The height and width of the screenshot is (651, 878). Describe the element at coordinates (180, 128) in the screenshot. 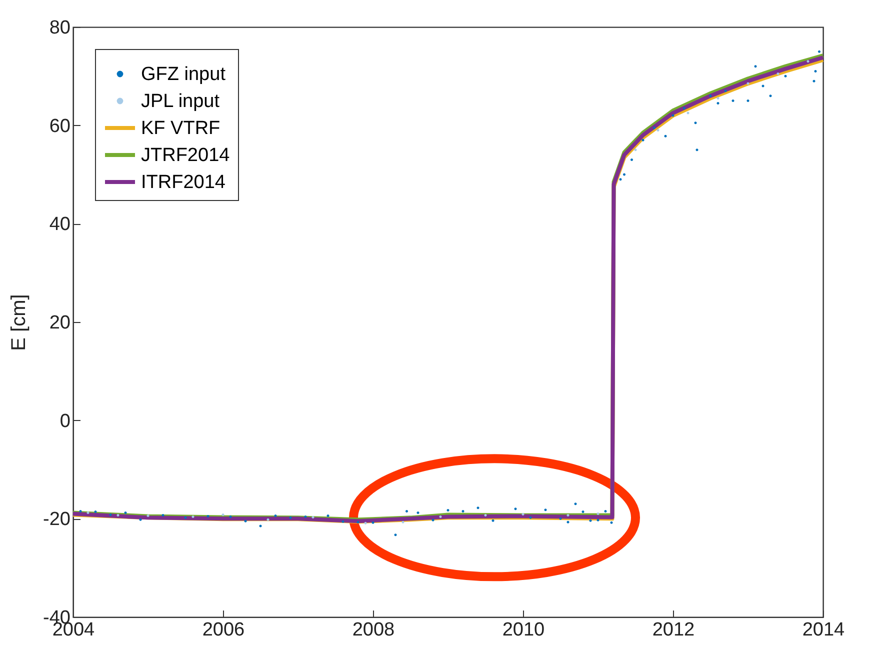

I see `legend-label: KF VTRF` at that location.